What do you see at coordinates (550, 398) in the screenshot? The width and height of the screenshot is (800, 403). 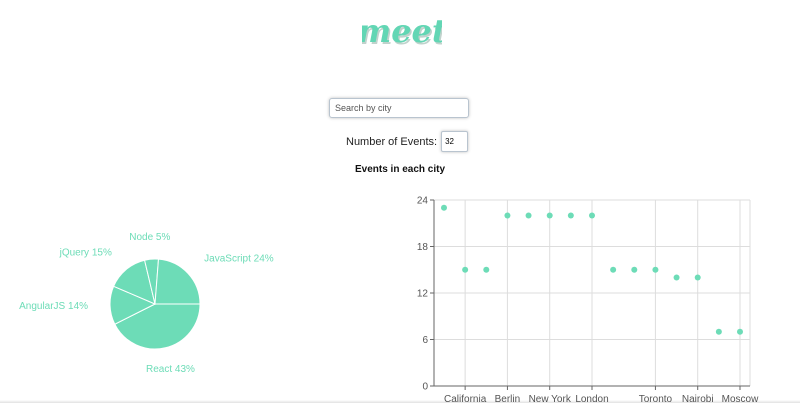 I see `x-tick-label-new-york: New York` at bounding box center [550, 398].